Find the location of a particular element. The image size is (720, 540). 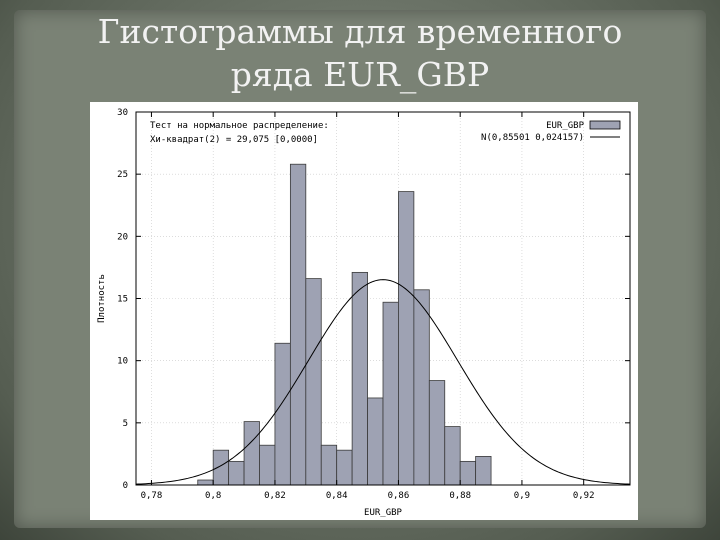

y-axis-label: Плотность is located at coordinates (102, 298).